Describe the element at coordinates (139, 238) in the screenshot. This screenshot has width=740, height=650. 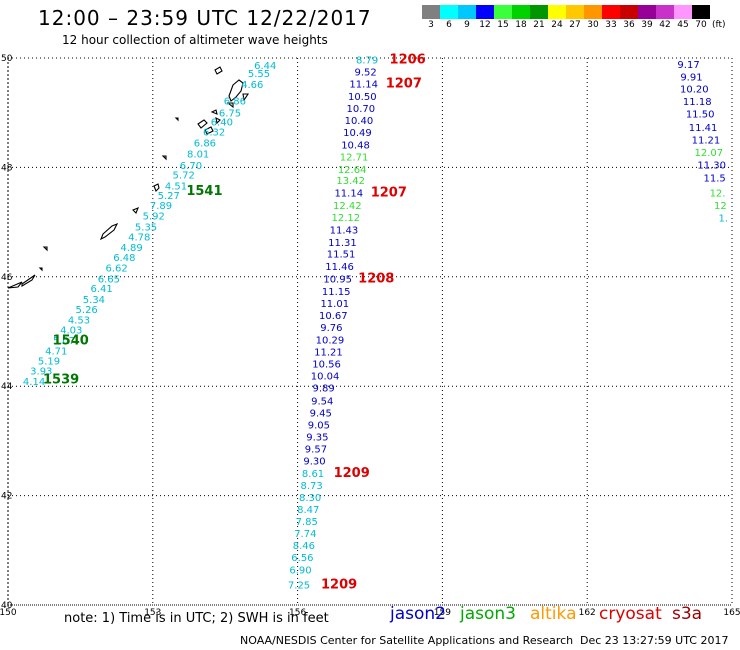
I see `wave-height-value: 4.78` at that location.